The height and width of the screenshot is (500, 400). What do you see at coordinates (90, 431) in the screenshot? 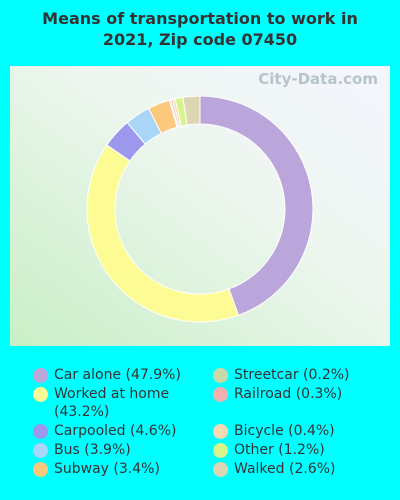
I see `legend-name: Carpooled` at bounding box center [90, 431].